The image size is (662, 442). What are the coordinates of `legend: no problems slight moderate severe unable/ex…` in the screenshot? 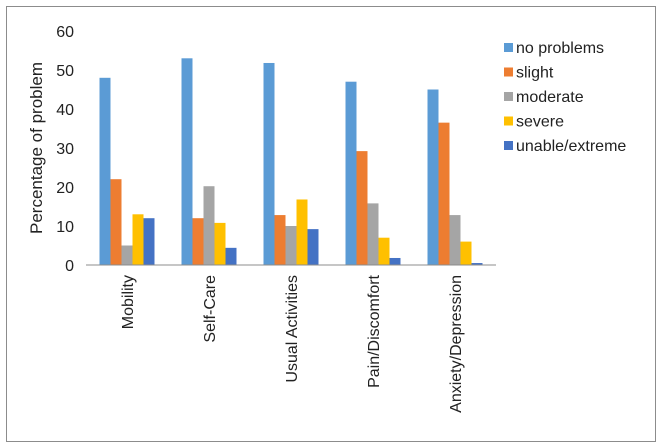 It's located at (565, 97).